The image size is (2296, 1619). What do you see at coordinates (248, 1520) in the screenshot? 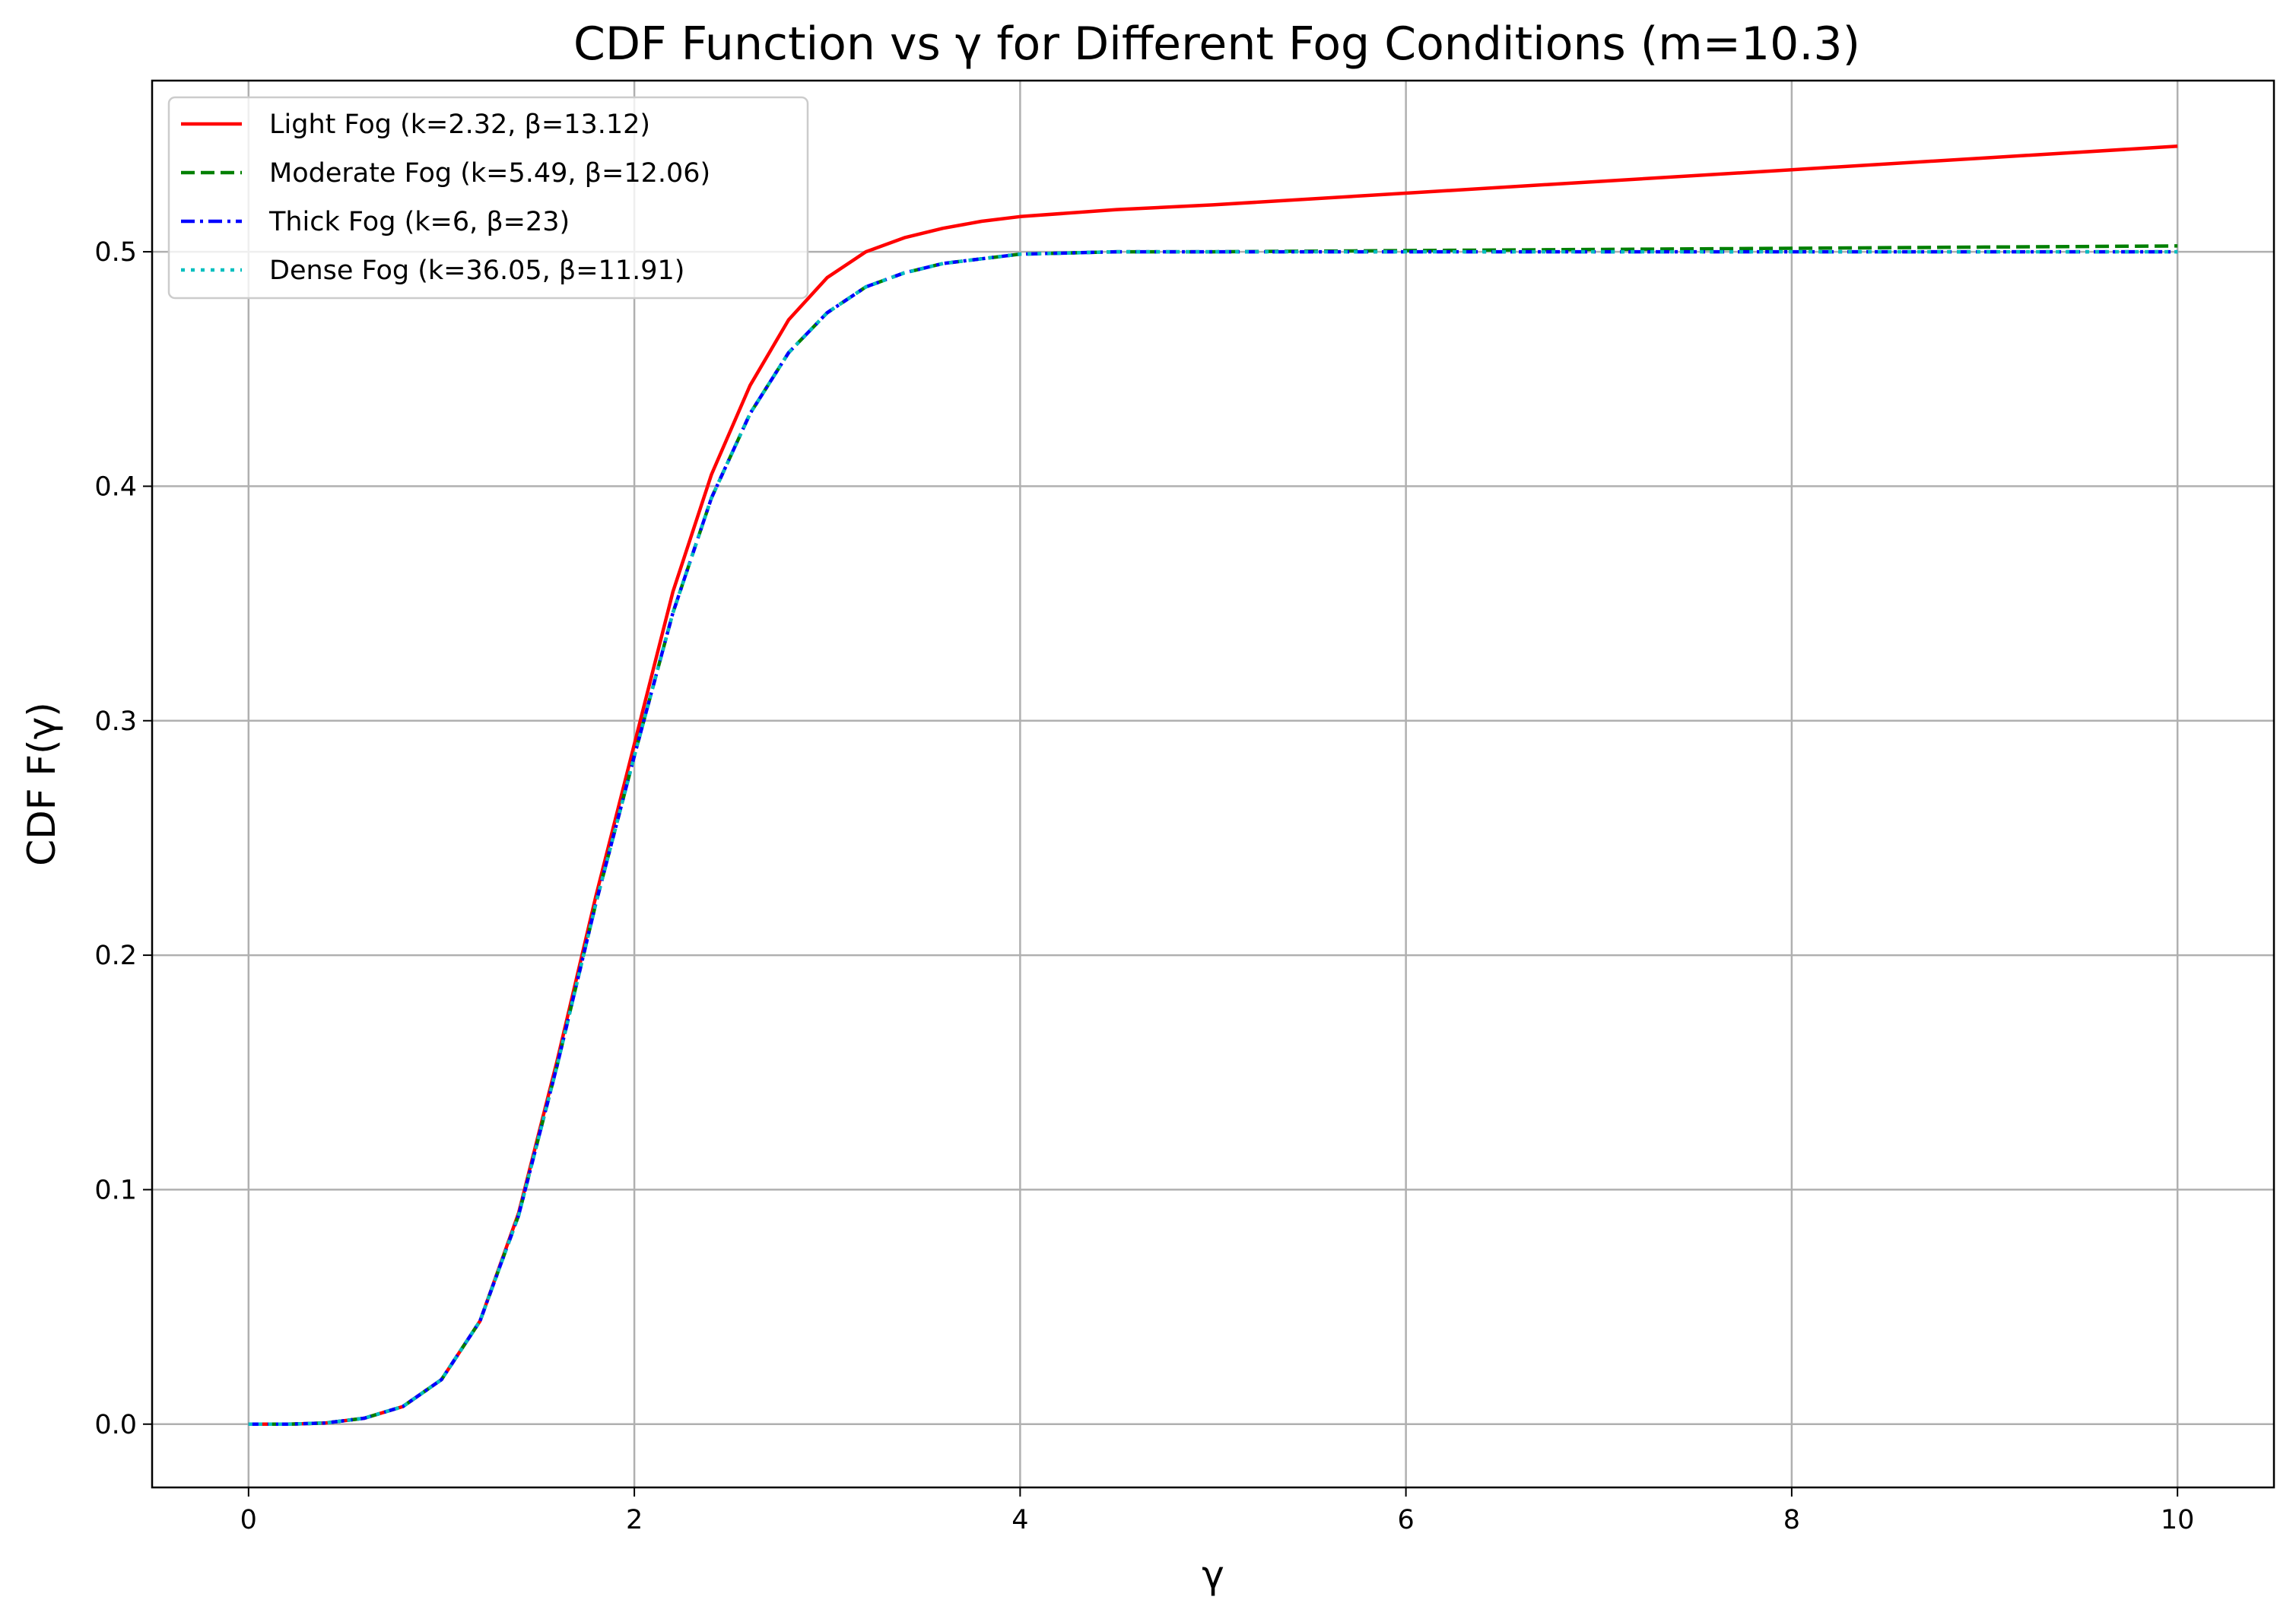
I see `x-tick-label: 0` at bounding box center [248, 1520].